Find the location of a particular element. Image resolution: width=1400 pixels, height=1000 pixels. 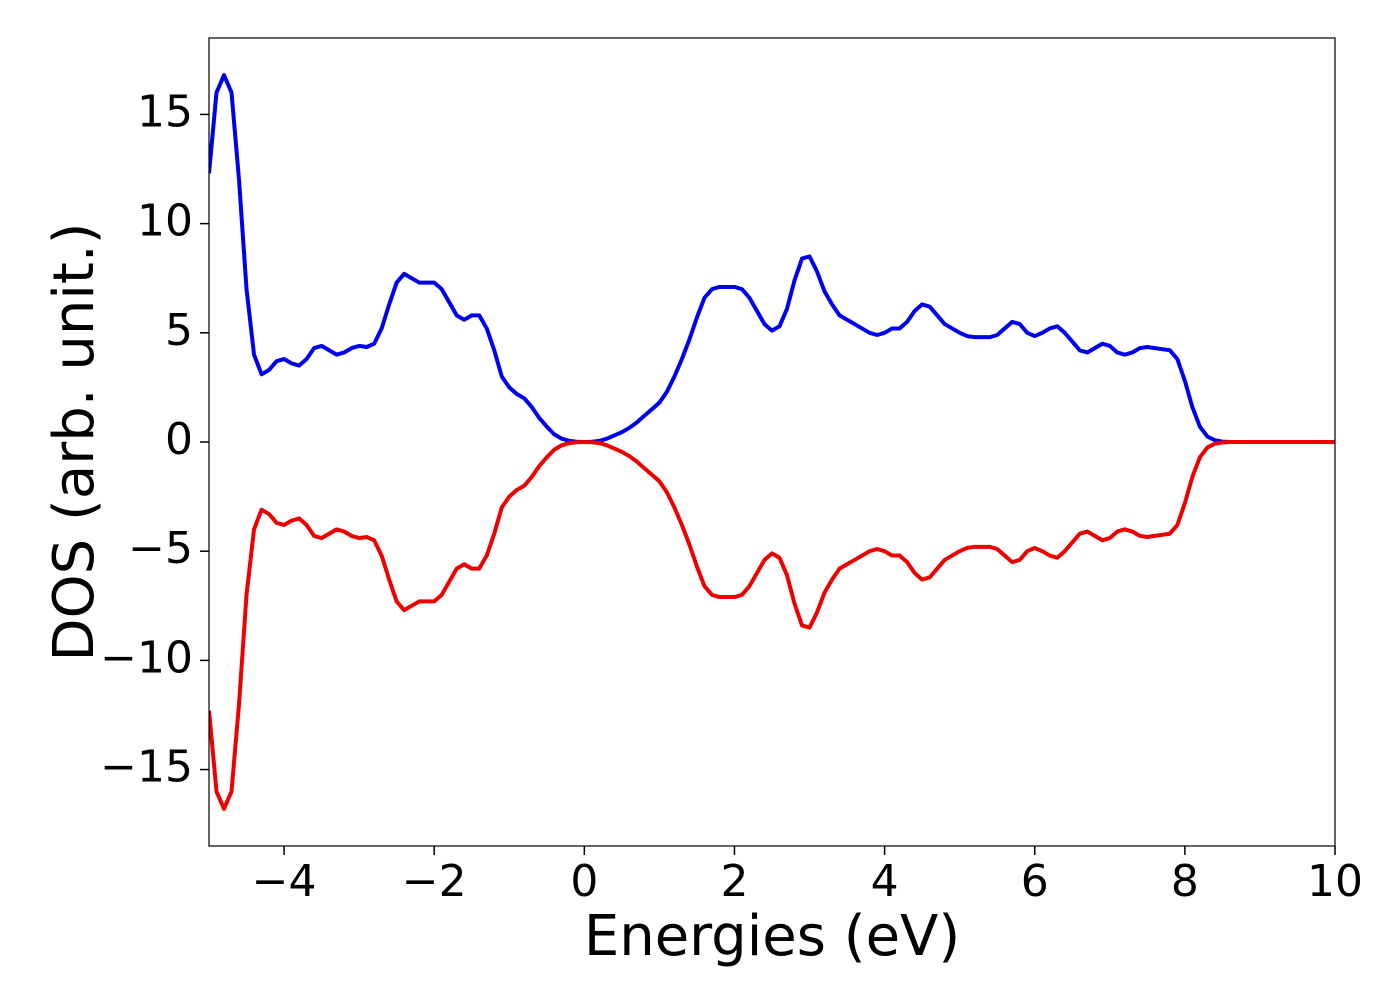

y-tick-label: 15 is located at coordinates (165, 111).